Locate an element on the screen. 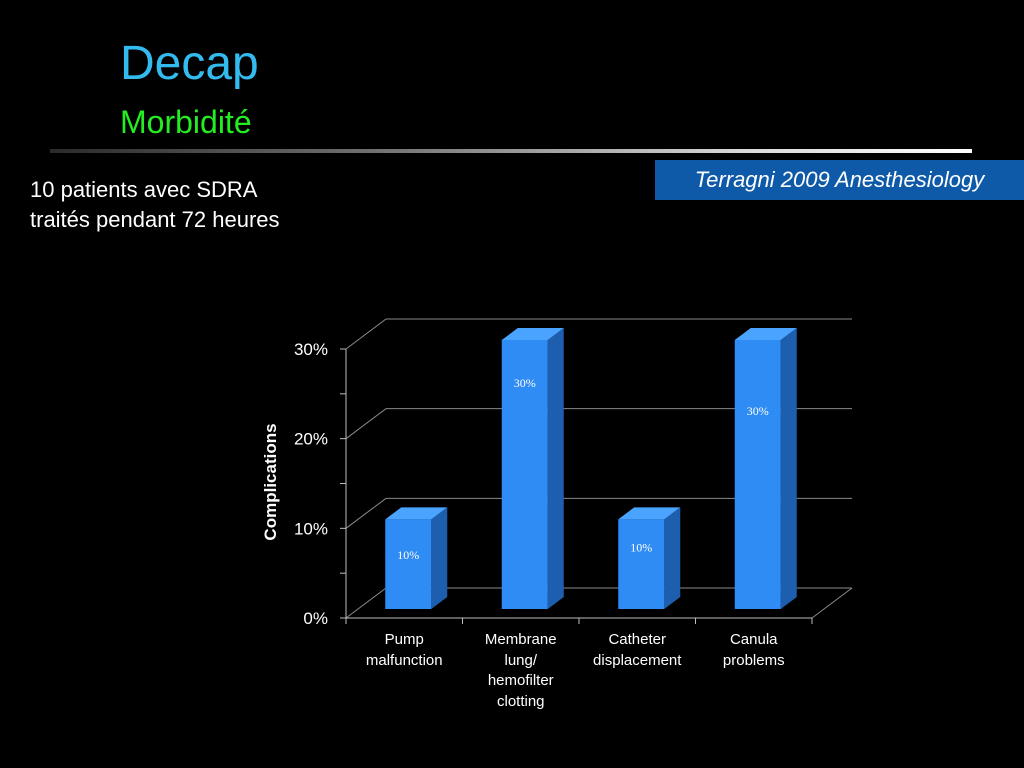  x-category-label-line: hemofilter is located at coordinates (520, 680).